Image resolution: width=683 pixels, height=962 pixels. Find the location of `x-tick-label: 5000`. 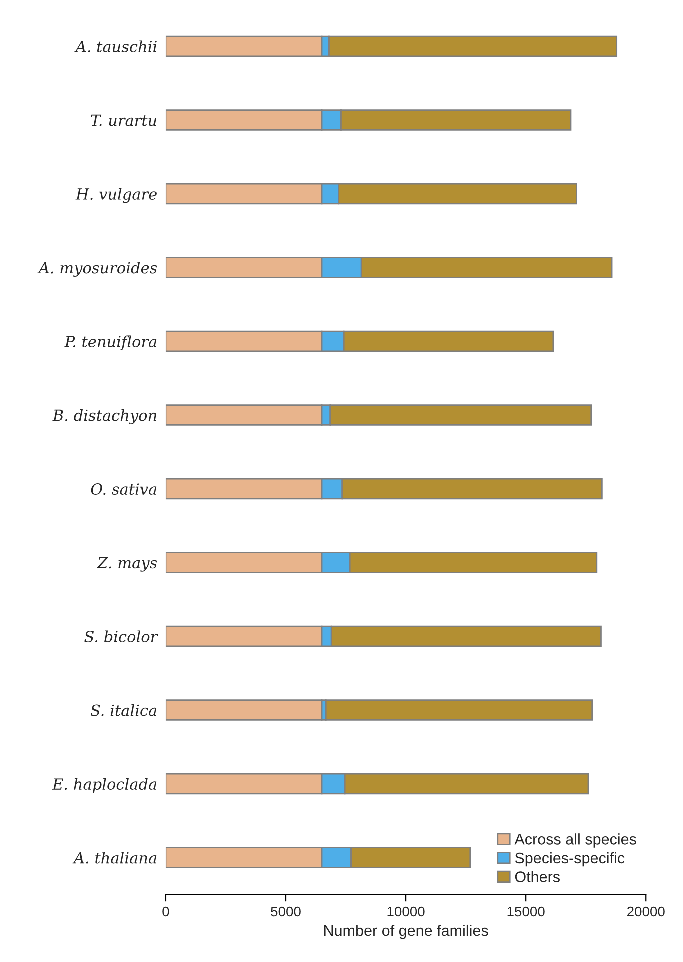

x-tick-label: 5000 is located at coordinates (286, 911).